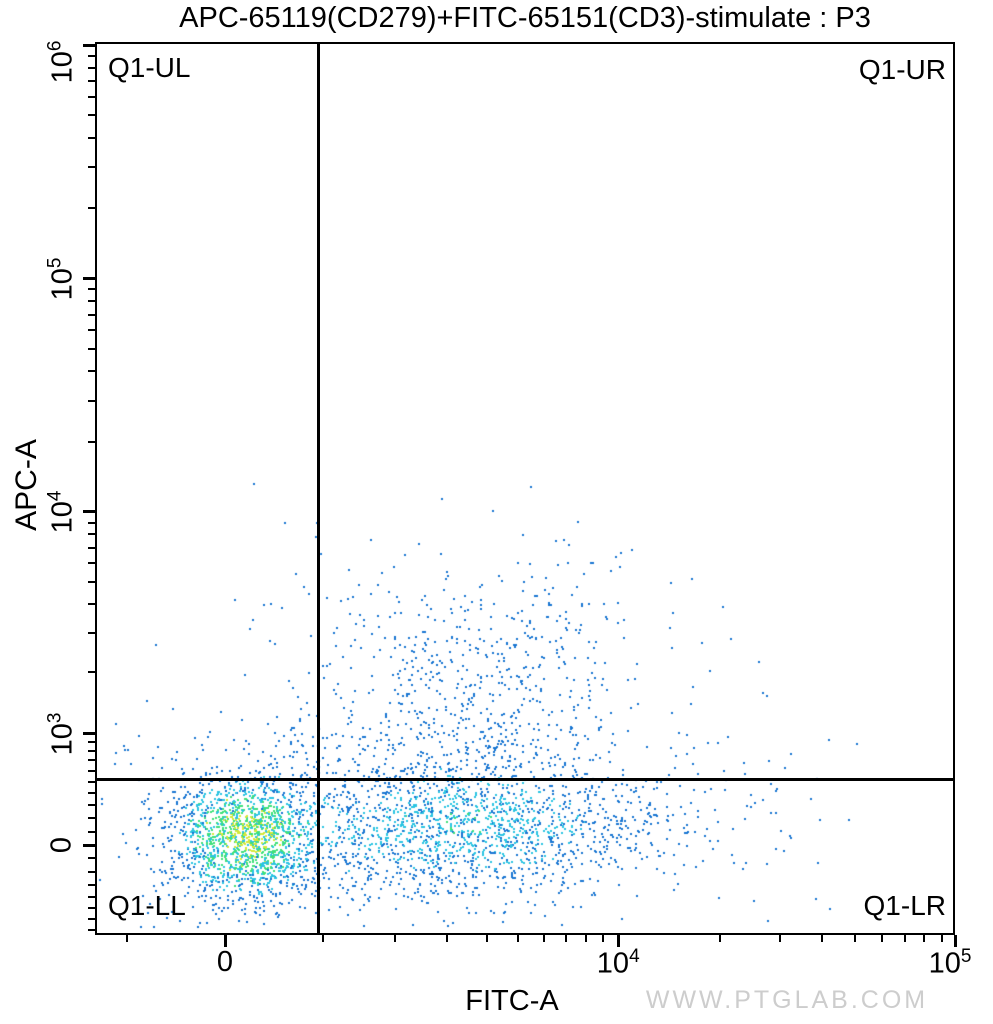 This screenshot has height=1024, width=993. Describe the element at coordinates (61, 62) in the screenshot. I see `tick-label: 106` at that location.